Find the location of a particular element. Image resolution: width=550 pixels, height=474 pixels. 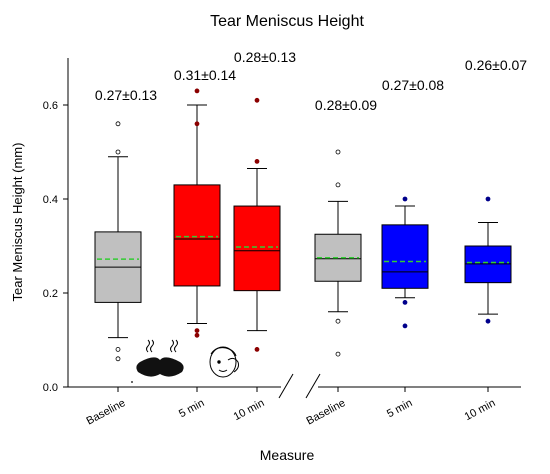

y-tick-label: 0.6 is located at coordinates (50, 106).